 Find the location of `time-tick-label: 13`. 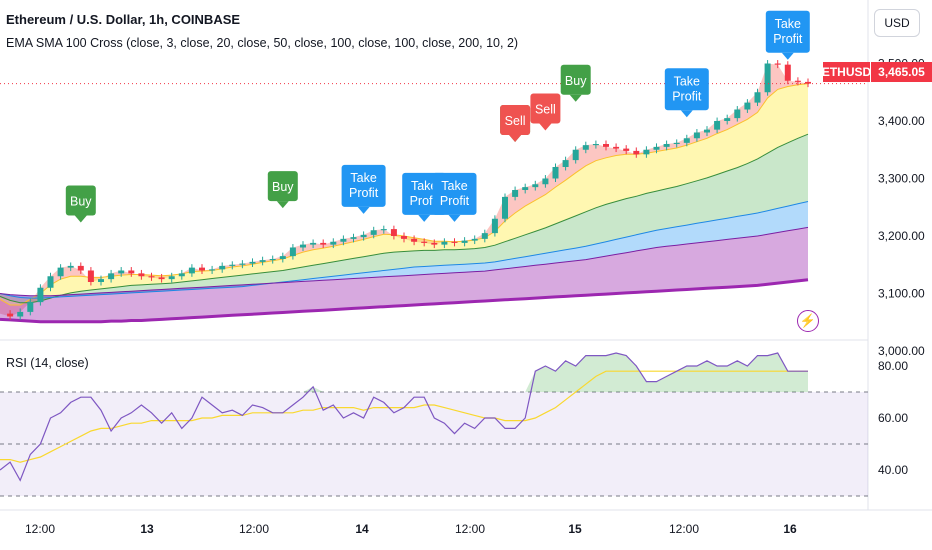

time-tick-label: 13 is located at coordinates (147, 529).